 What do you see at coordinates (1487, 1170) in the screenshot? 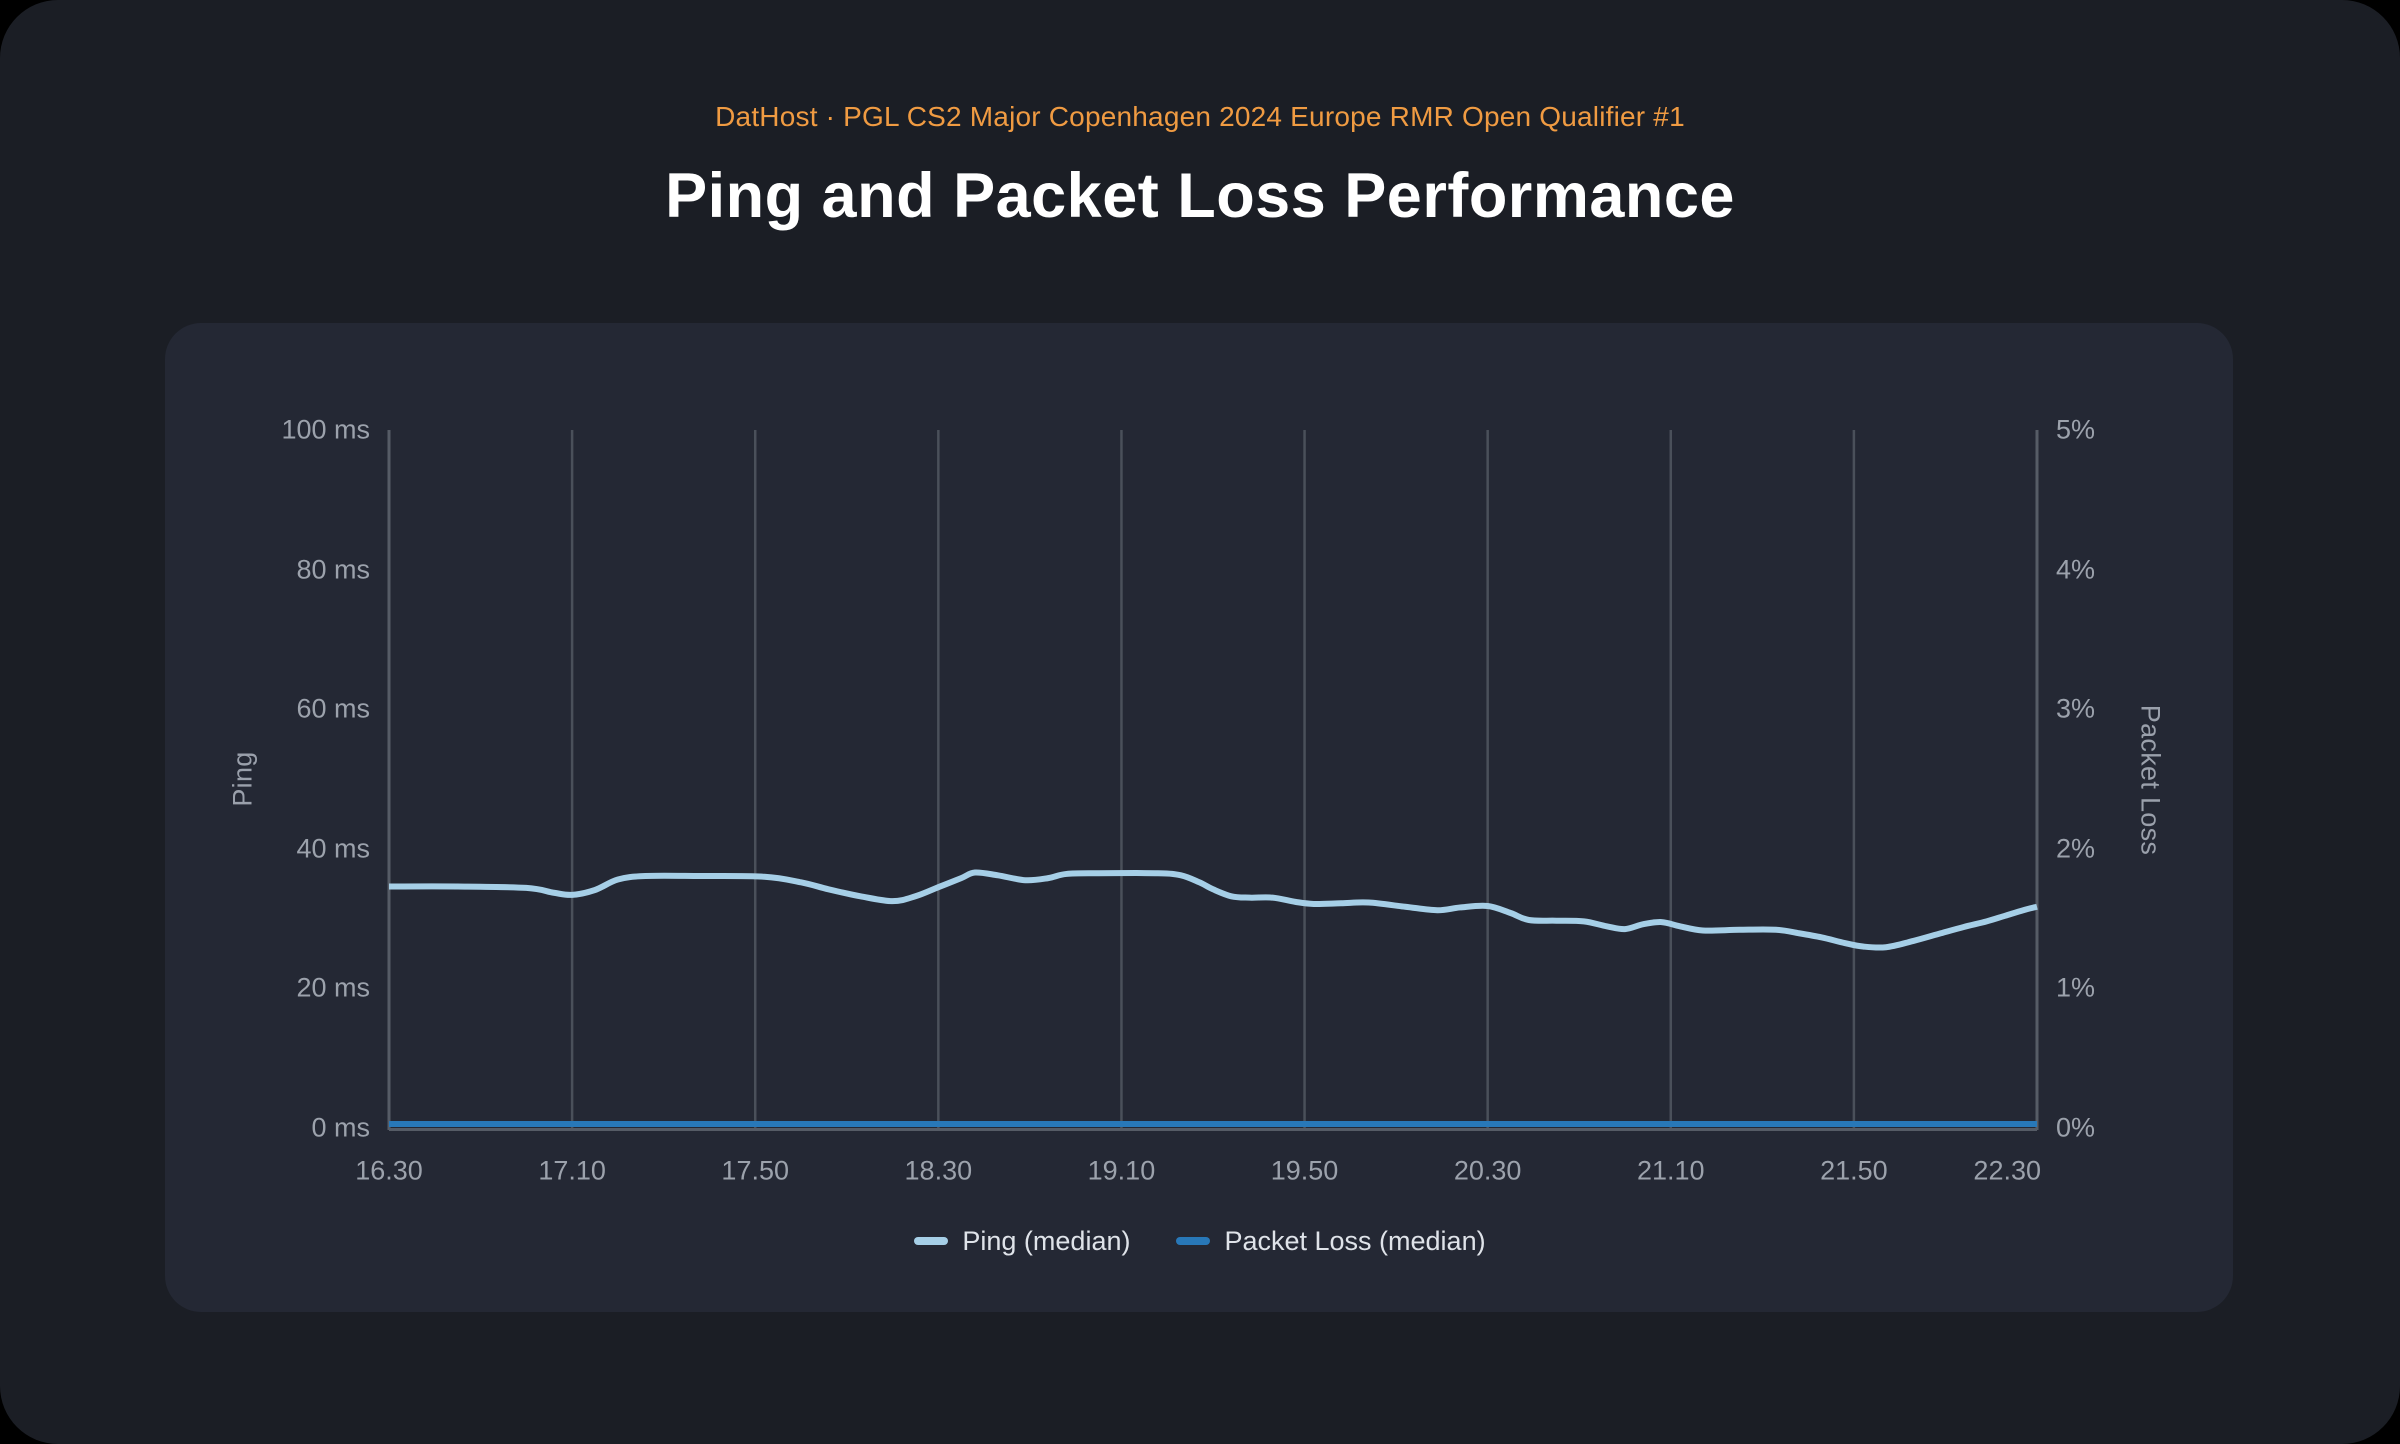
I see `x-tick-label: 20.30` at bounding box center [1487, 1170].